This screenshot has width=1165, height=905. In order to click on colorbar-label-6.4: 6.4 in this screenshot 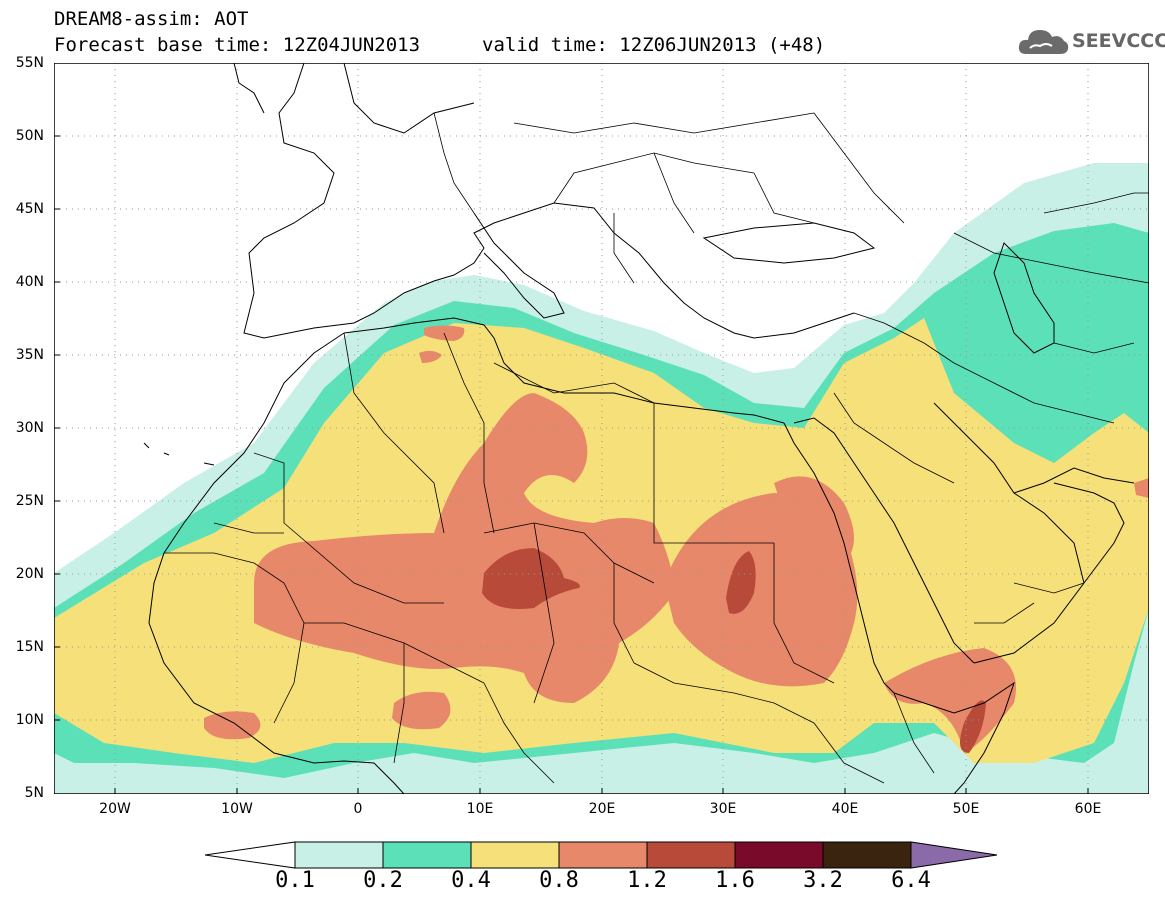, I will do `click(911, 880)`.